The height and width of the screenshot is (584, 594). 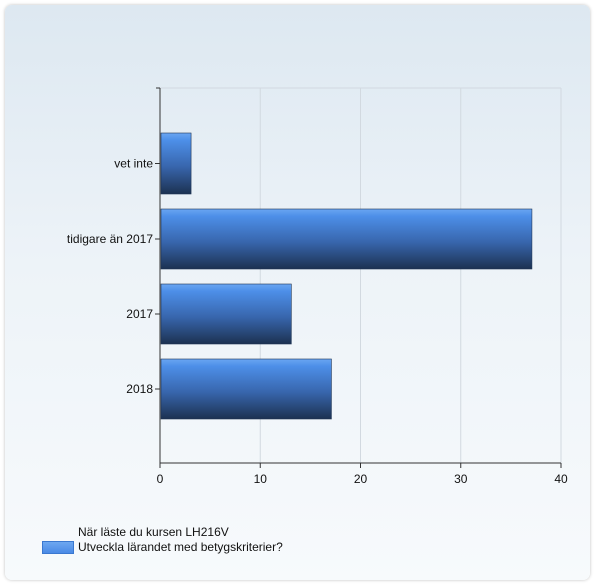 I want to click on y-tick-label-3: 2018, so click(x=139, y=389).